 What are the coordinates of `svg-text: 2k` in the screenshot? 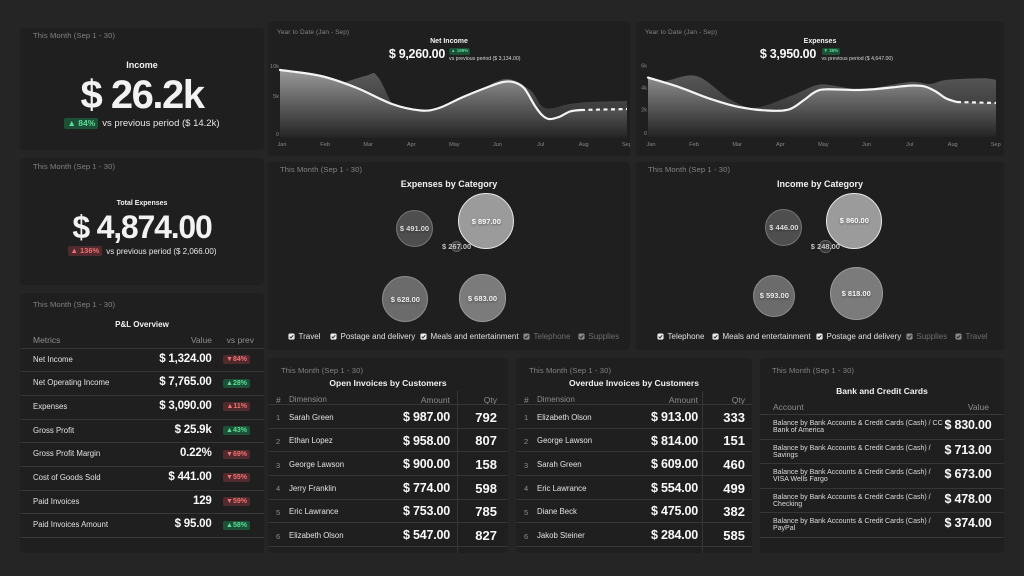 It's located at (644, 110).